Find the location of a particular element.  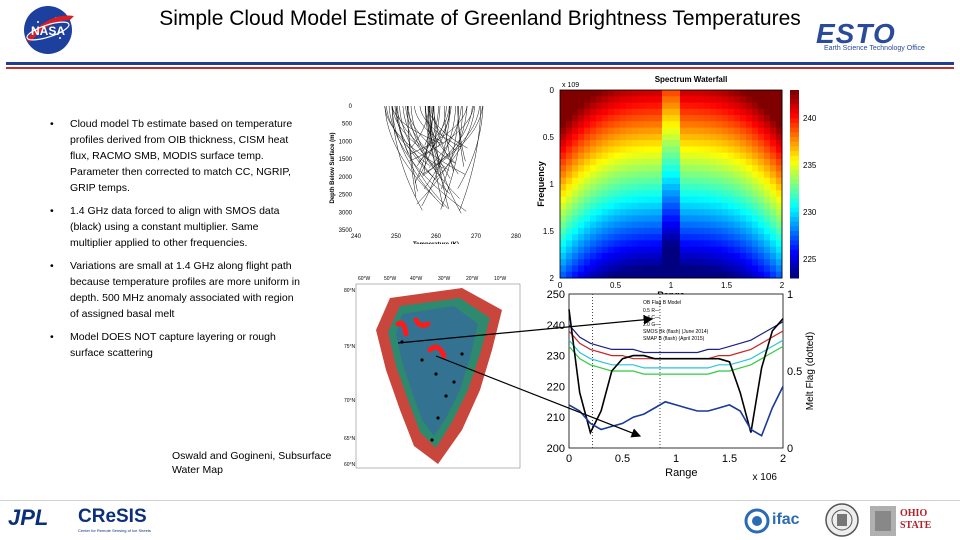

flight-line-point is located at coordinates (402, 342).